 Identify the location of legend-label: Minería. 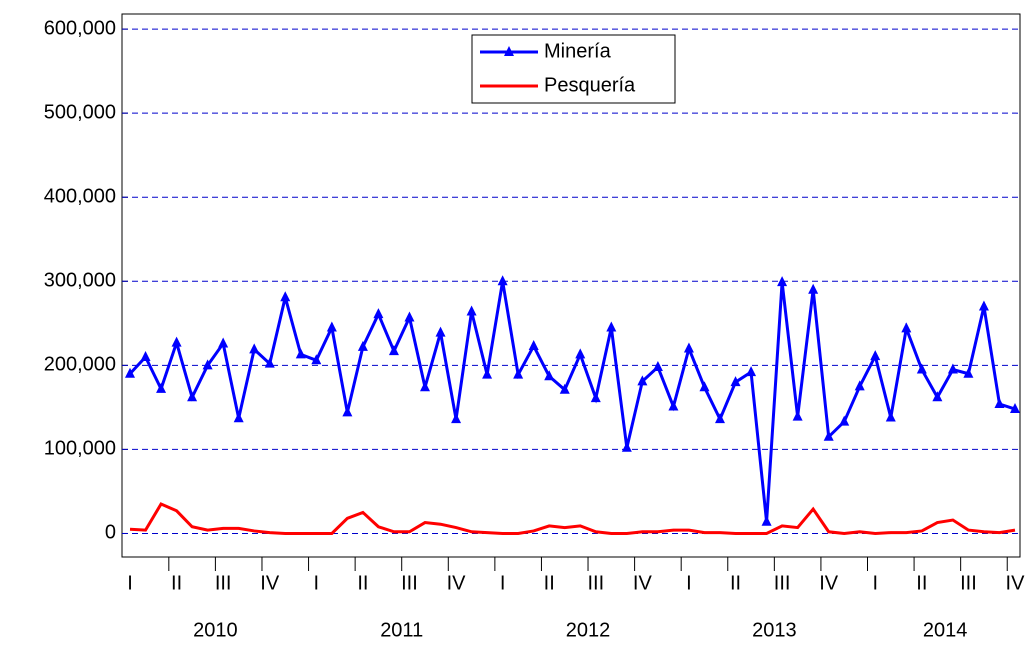
(578, 51).